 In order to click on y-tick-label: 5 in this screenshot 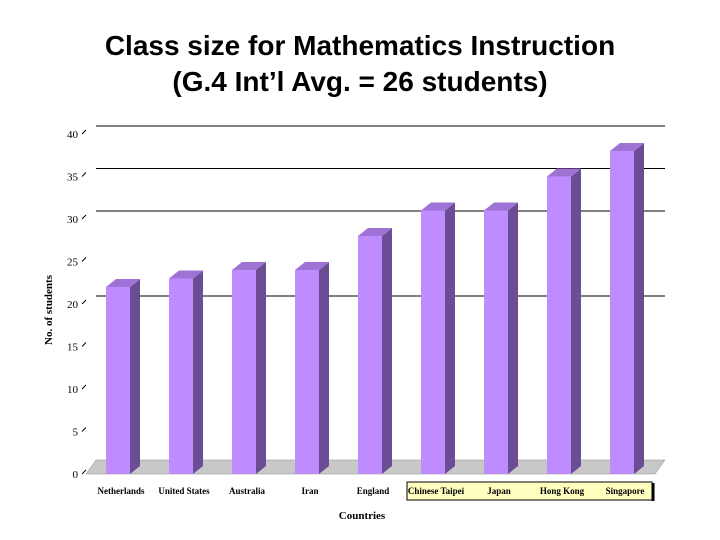, I will do `click(76, 433)`.